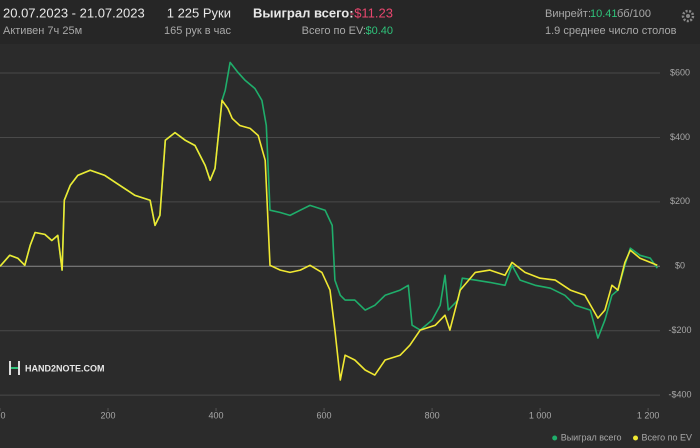  What do you see at coordinates (604, 14) in the screenshot?
I see `winrate-value: 10.41` at bounding box center [604, 14].